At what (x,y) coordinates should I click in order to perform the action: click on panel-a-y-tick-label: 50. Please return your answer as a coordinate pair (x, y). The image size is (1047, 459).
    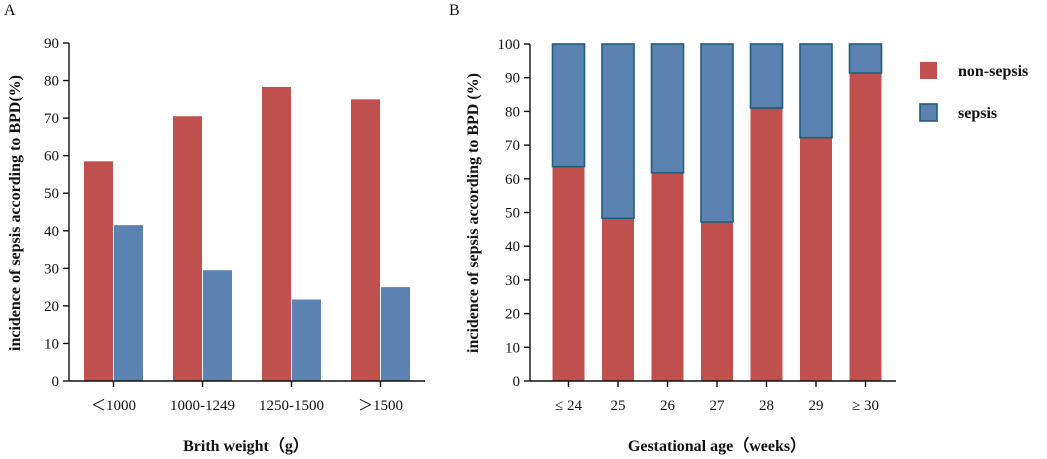
    Looking at the image, I should click on (51, 194).